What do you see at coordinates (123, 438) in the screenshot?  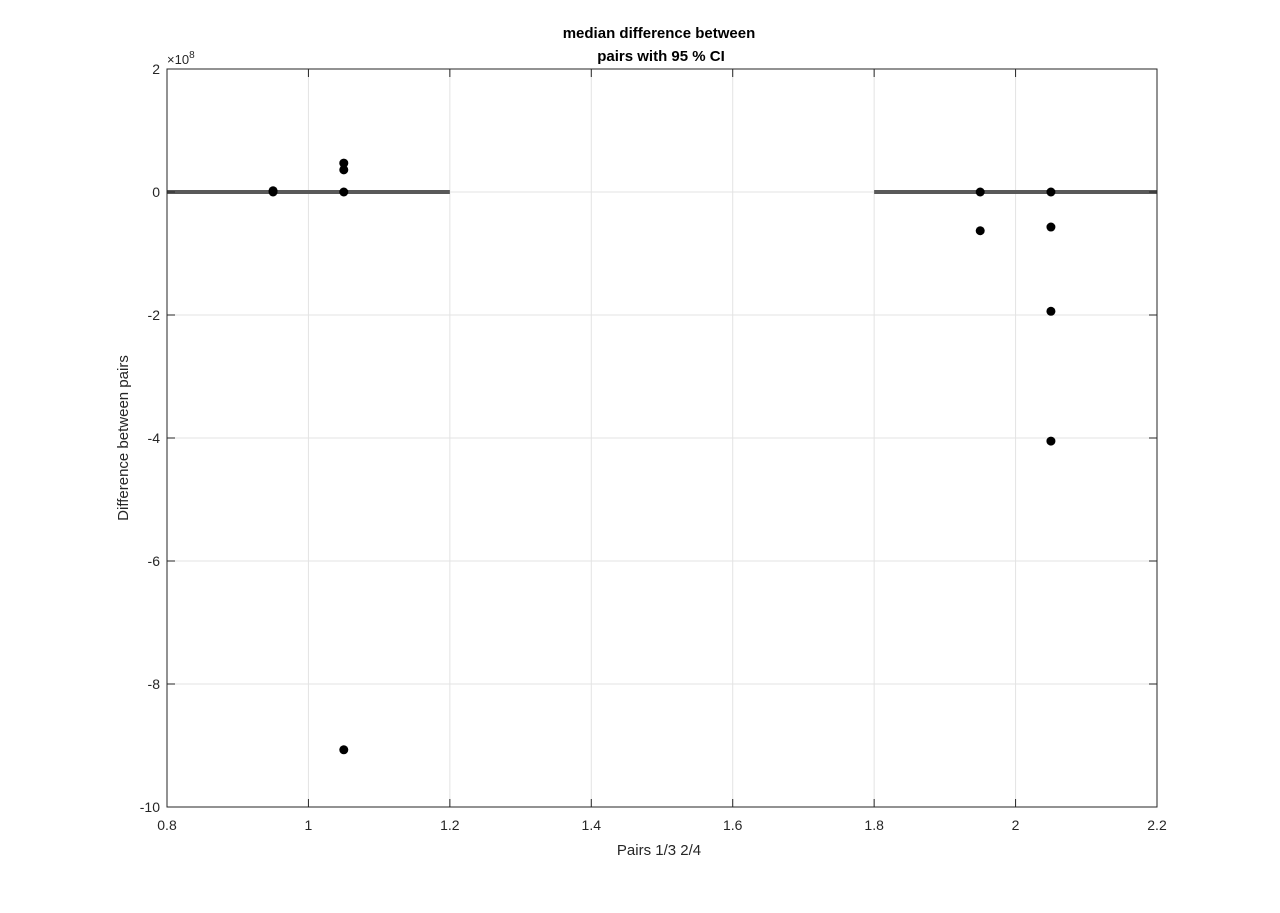 I see `y-axis-label: Difference between pairs` at bounding box center [123, 438].